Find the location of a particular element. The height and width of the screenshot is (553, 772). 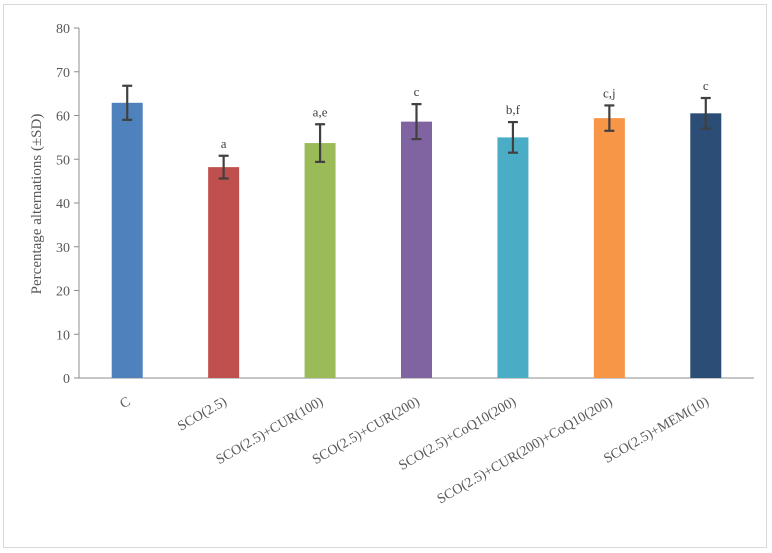

x-category-label: SCO(2.5) is located at coordinates (202, 414).